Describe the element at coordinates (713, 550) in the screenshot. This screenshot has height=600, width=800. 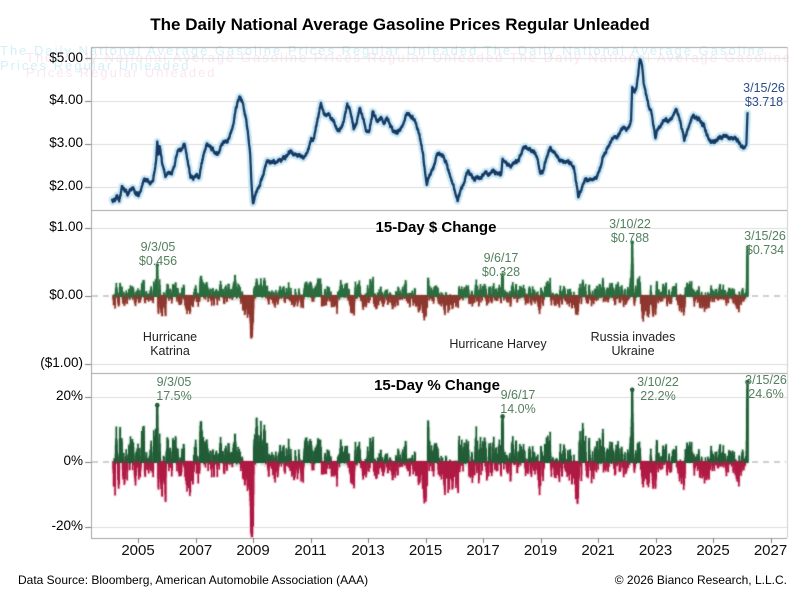
I see `x-axis-year-label: 2025` at that location.